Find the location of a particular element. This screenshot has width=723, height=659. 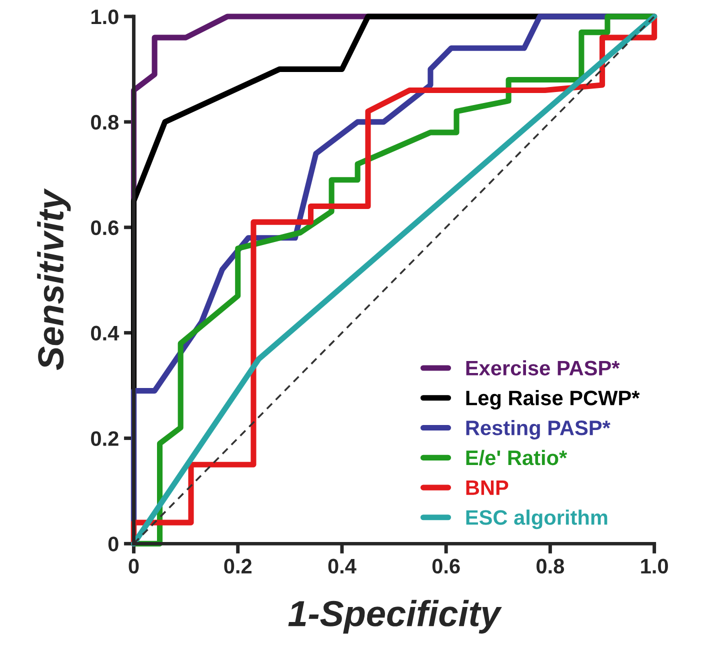

legend-label: E/e' Ratio* is located at coordinates (517, 458).